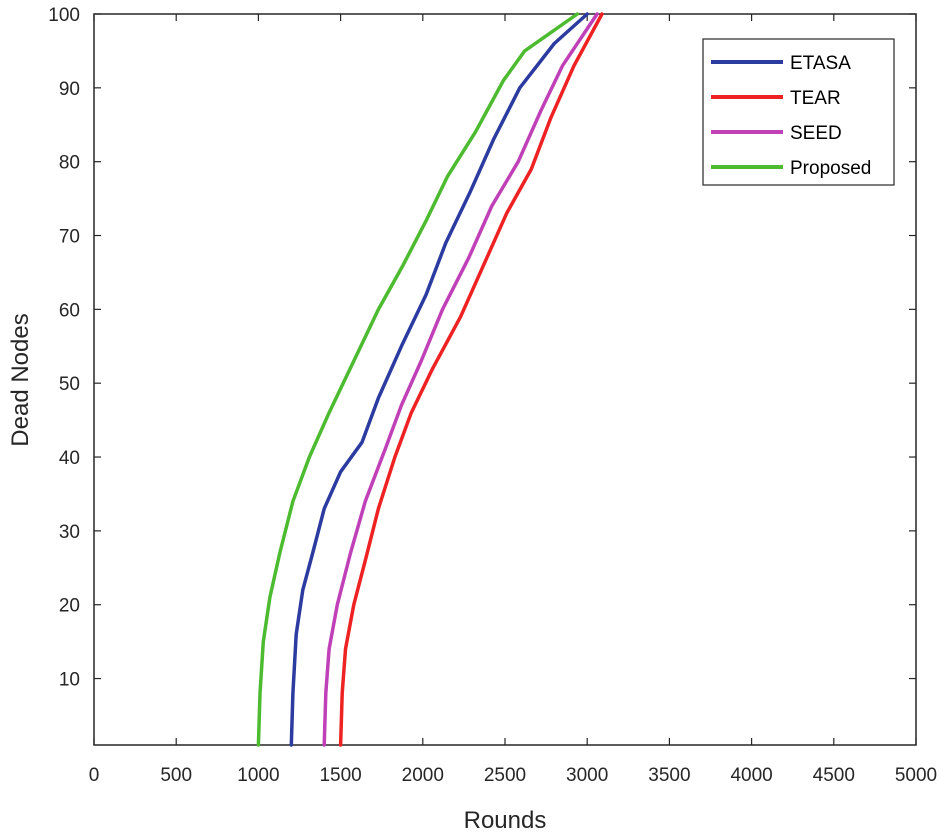  Describe the element at coordinates (798, 112) in the screenshot. I see `legend: ETASA TEAR SEED Proposed` at that location.